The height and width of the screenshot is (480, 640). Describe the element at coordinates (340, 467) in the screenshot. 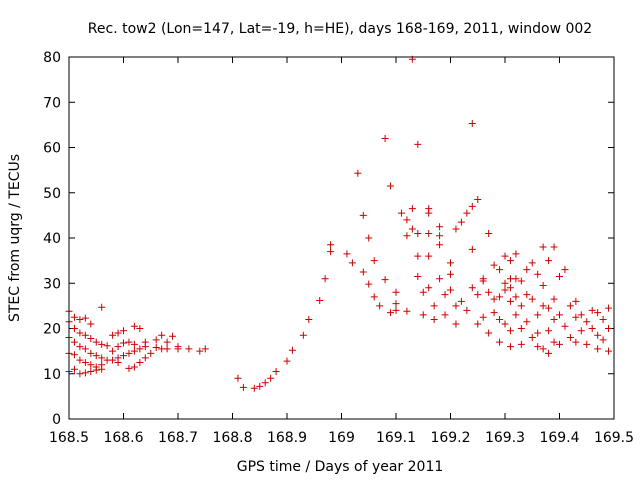

I see `x-axis-label: GPS time / Days of year 2011` at that location.